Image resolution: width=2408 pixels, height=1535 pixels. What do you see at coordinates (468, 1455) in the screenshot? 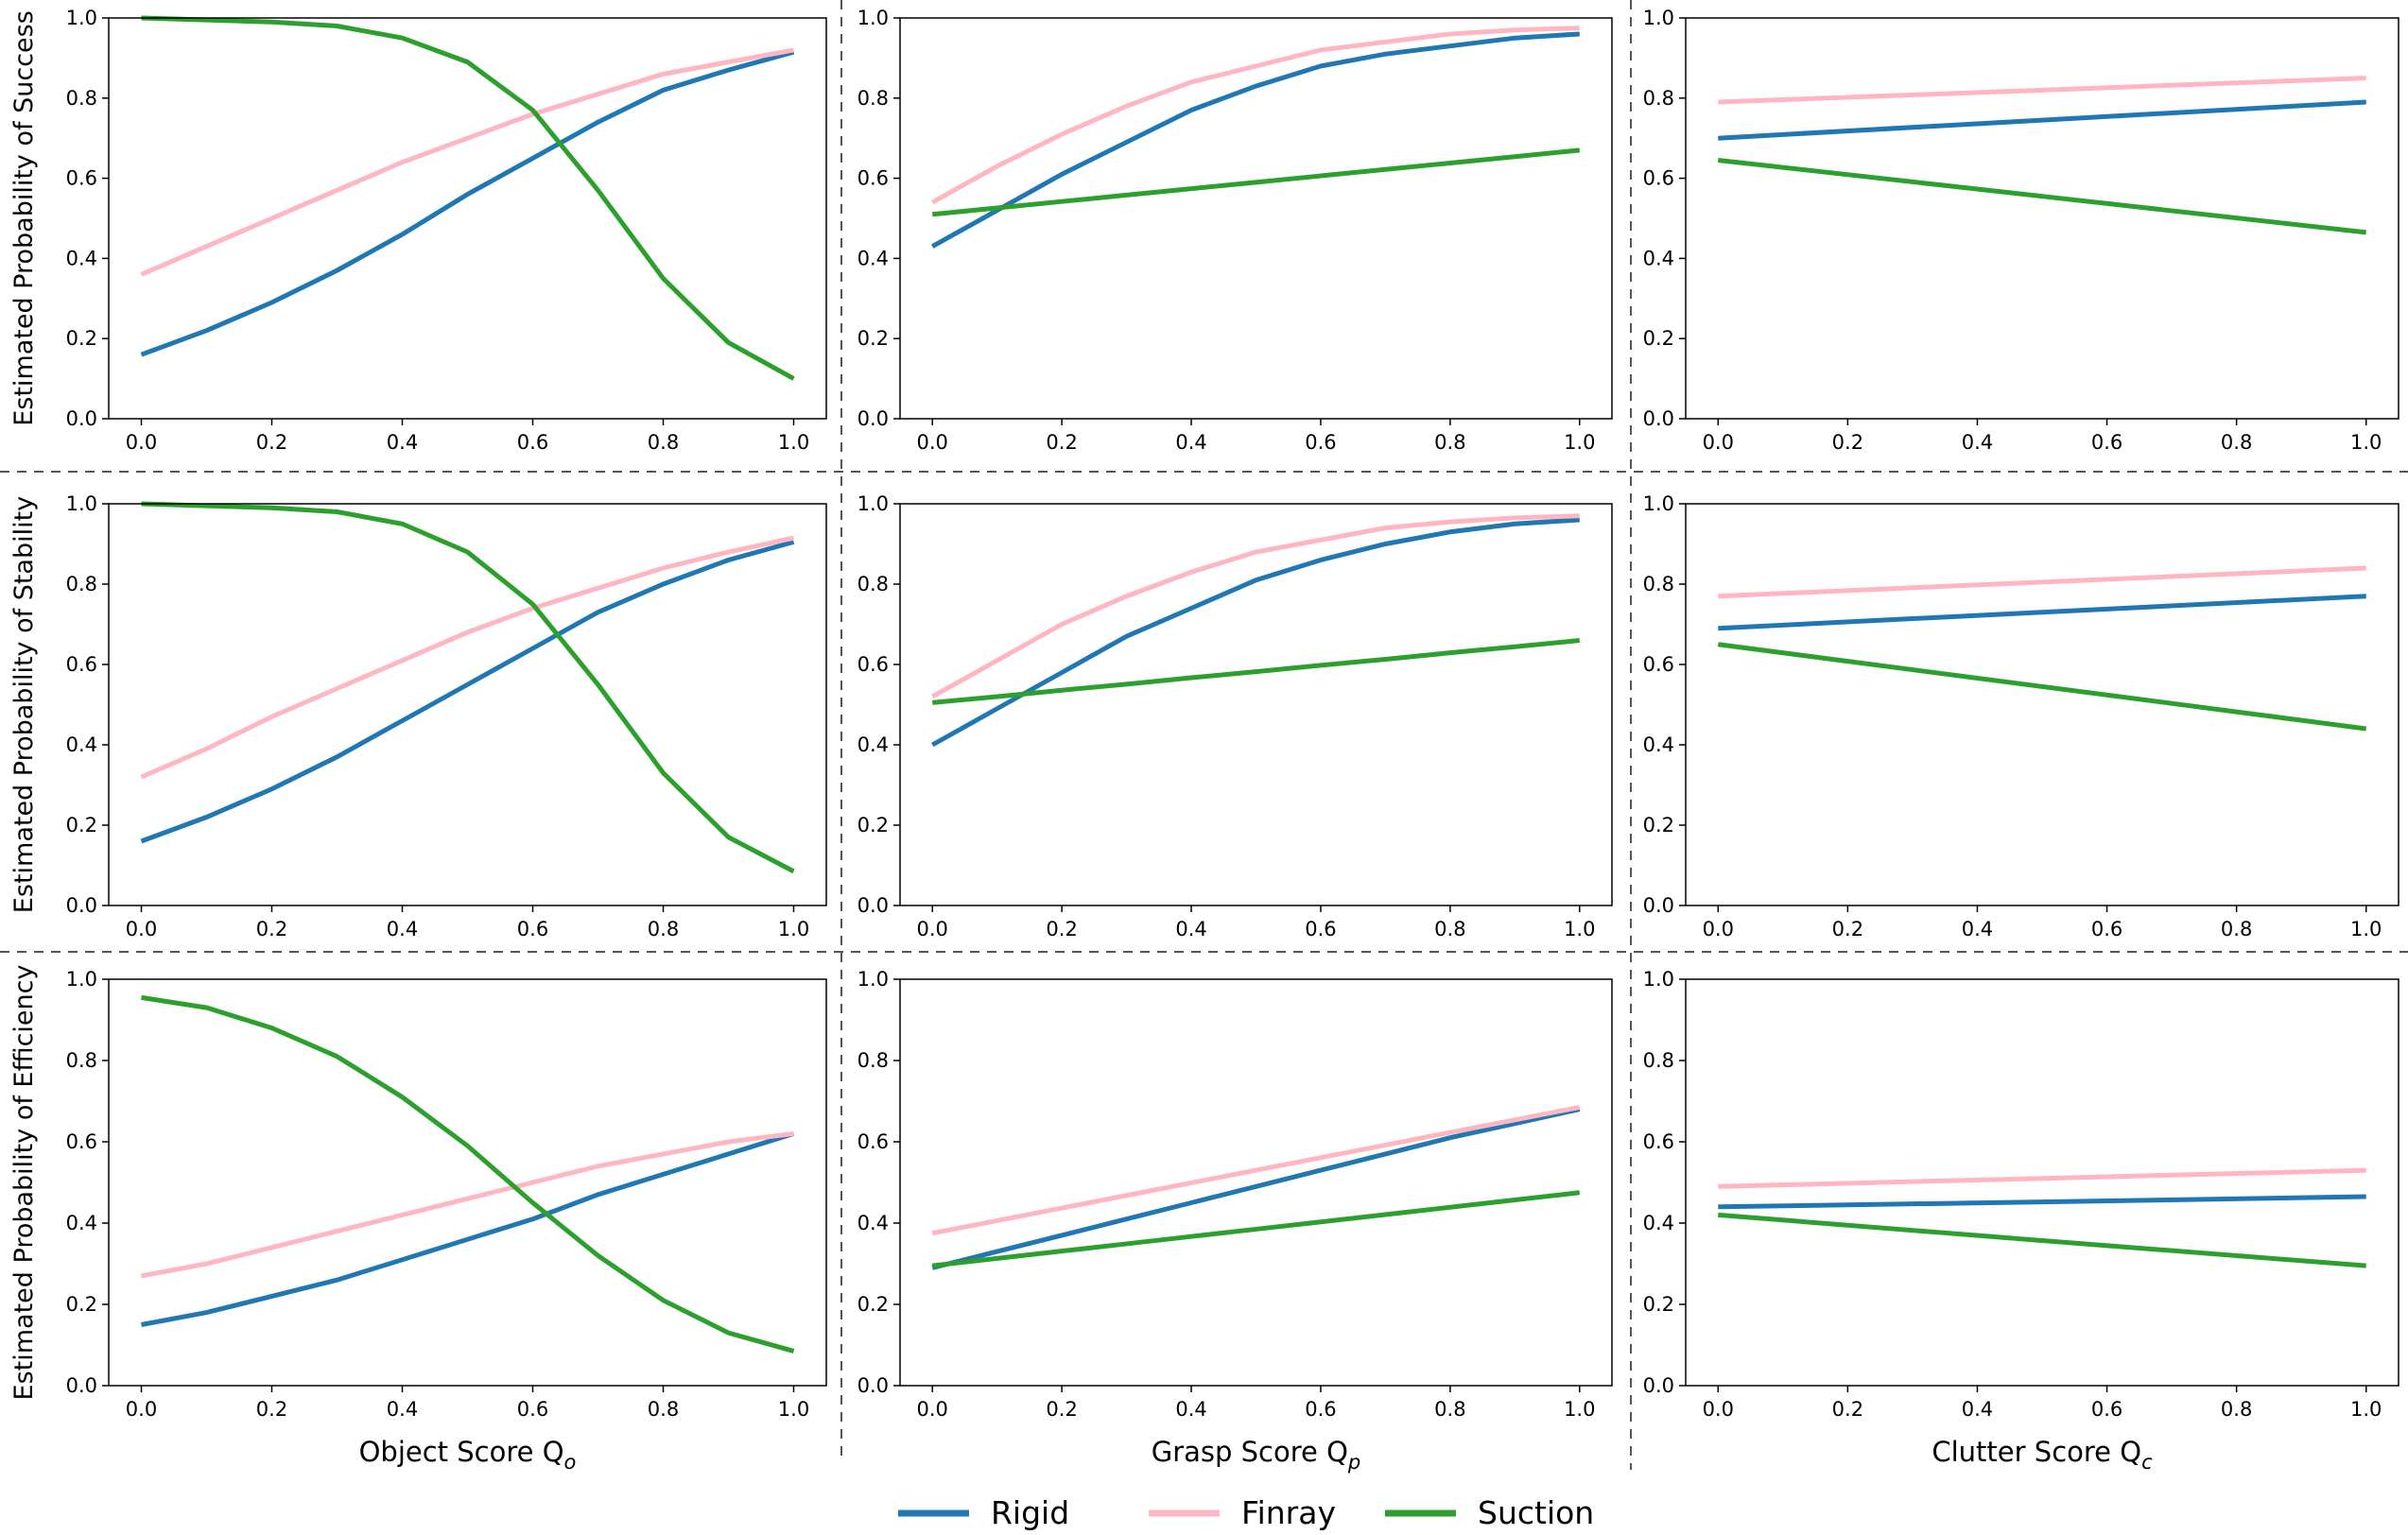
I see `x-axis-label: Object Score Qo` at bounding box center [468, 1455].